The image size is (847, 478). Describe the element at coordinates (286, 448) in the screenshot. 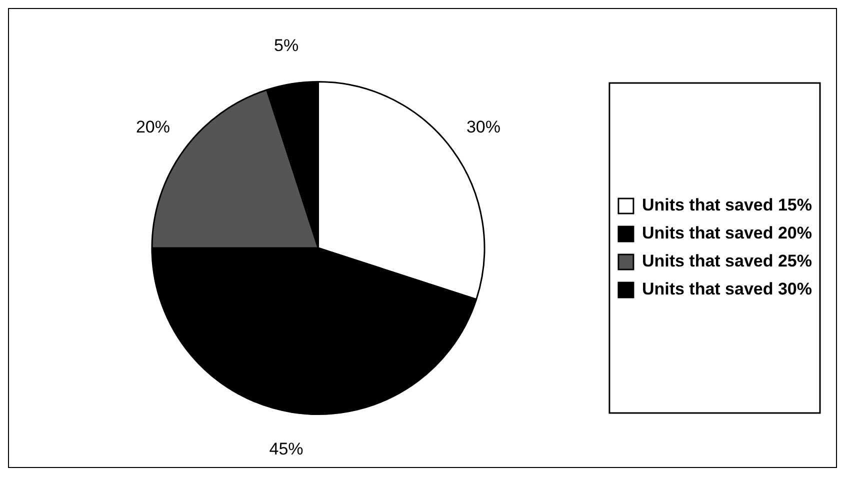

I see `data-label: 45%` at that location.